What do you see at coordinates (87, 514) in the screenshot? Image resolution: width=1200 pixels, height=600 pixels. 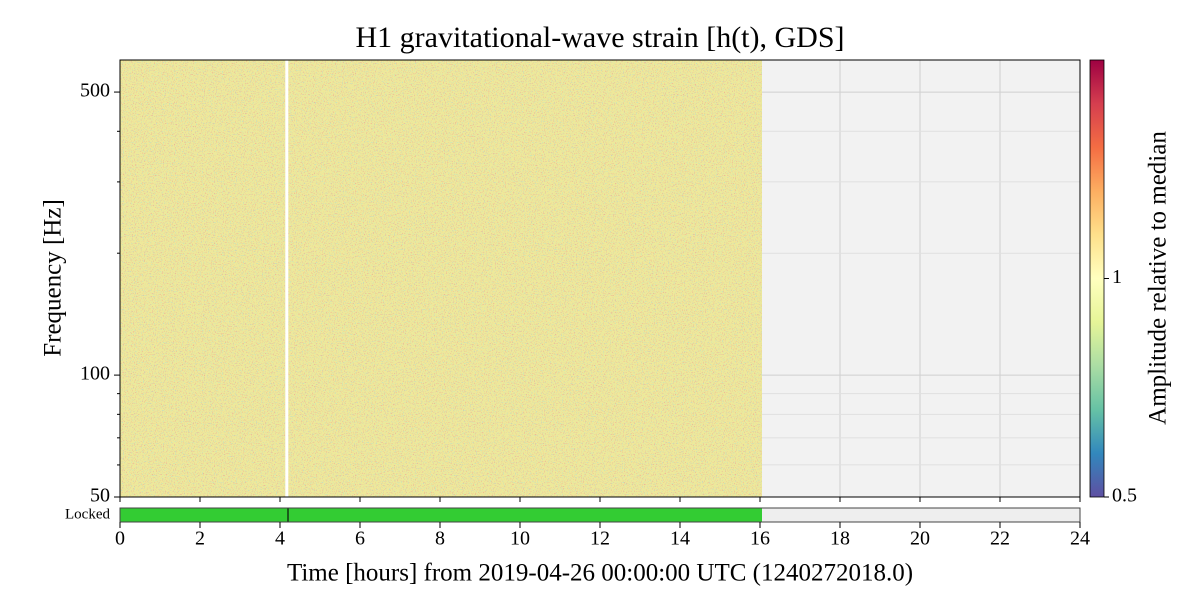 I see `segment-label: Locked` at bounding box center [87, 514].